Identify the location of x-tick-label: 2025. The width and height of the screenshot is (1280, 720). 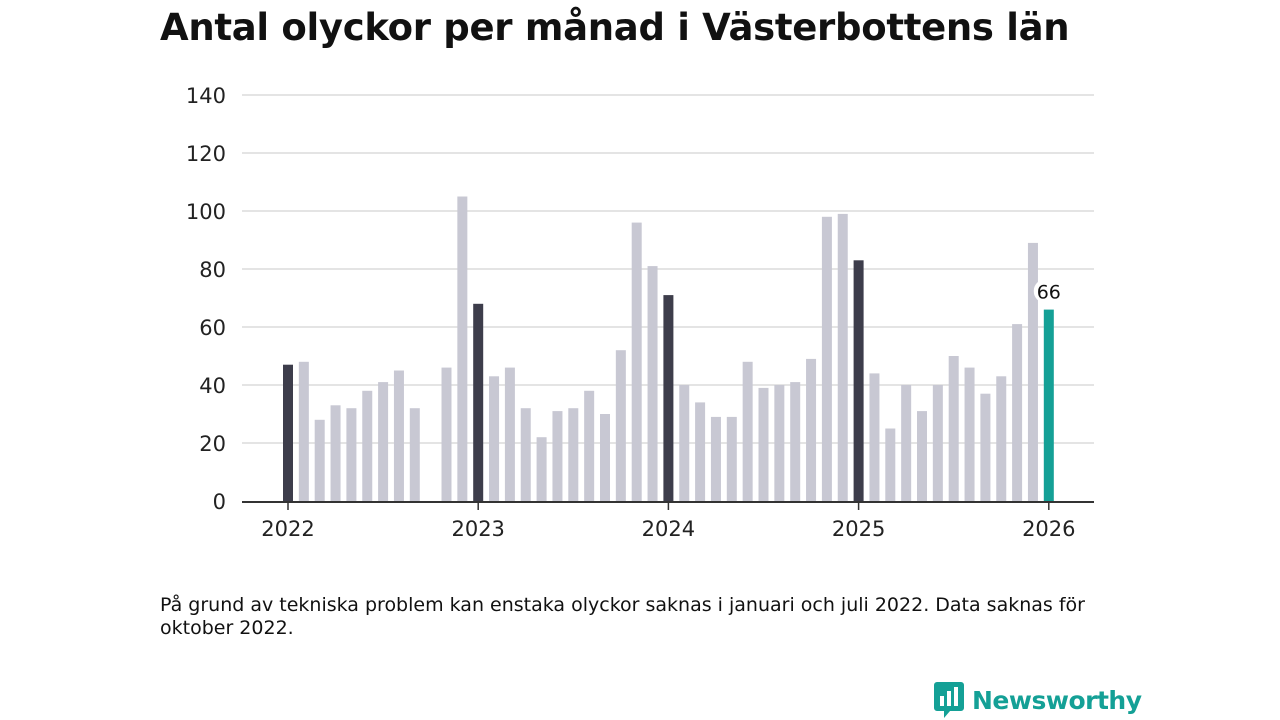
(858, 529).